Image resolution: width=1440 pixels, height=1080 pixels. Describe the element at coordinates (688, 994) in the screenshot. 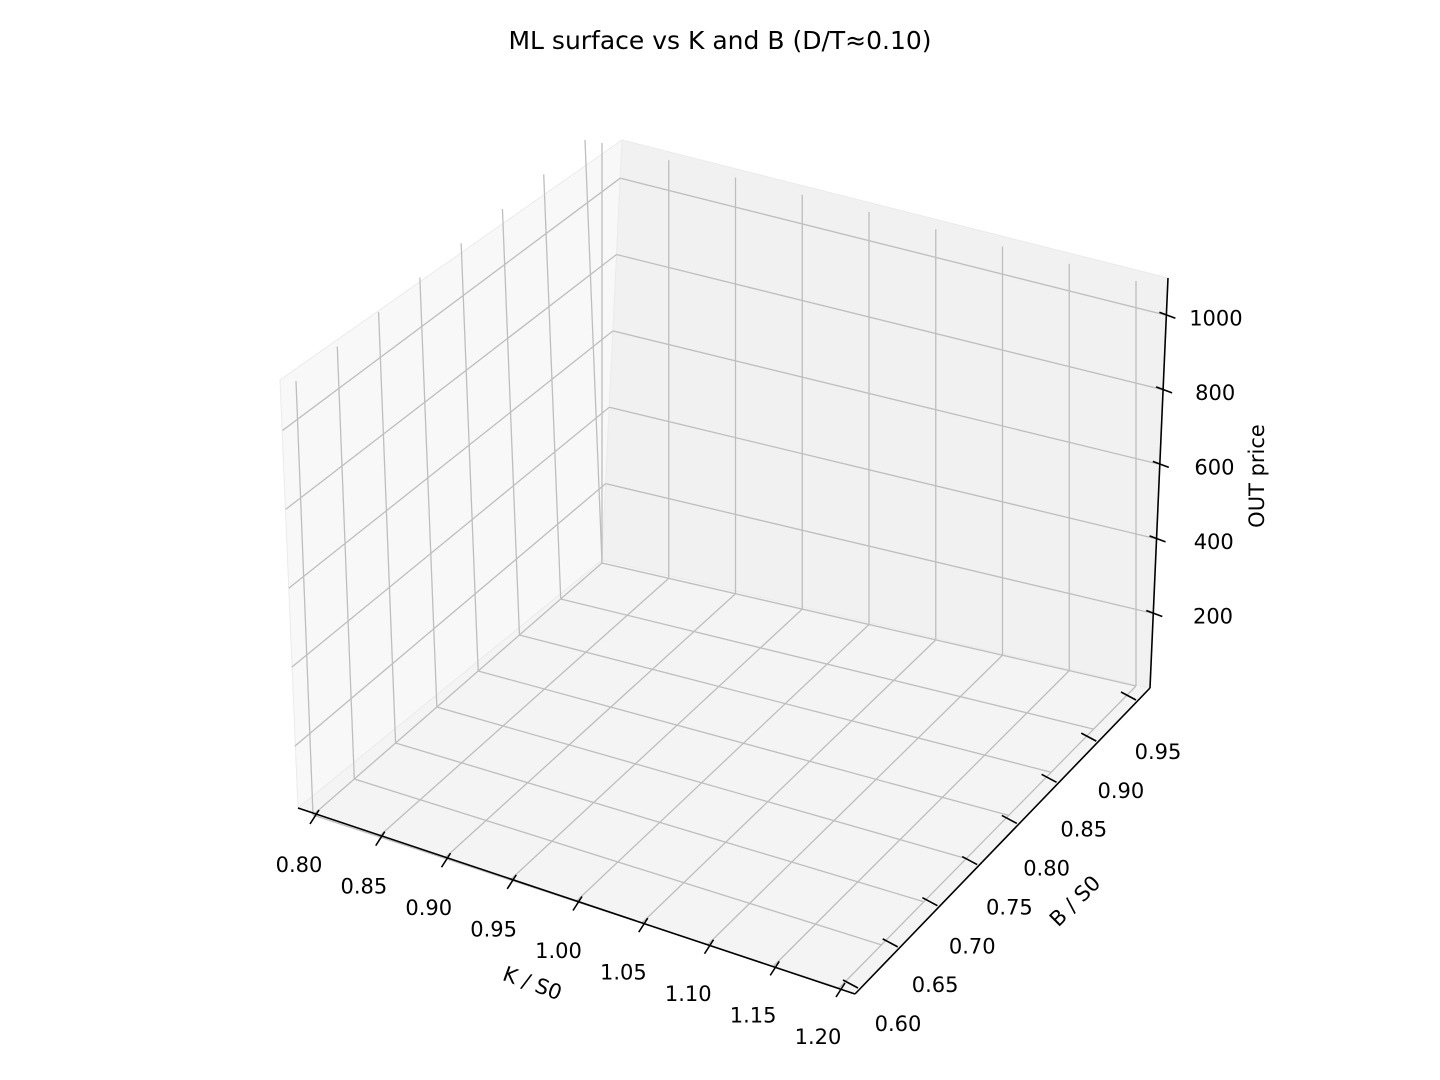

I see `x-tick-label: 1.10` at that location.